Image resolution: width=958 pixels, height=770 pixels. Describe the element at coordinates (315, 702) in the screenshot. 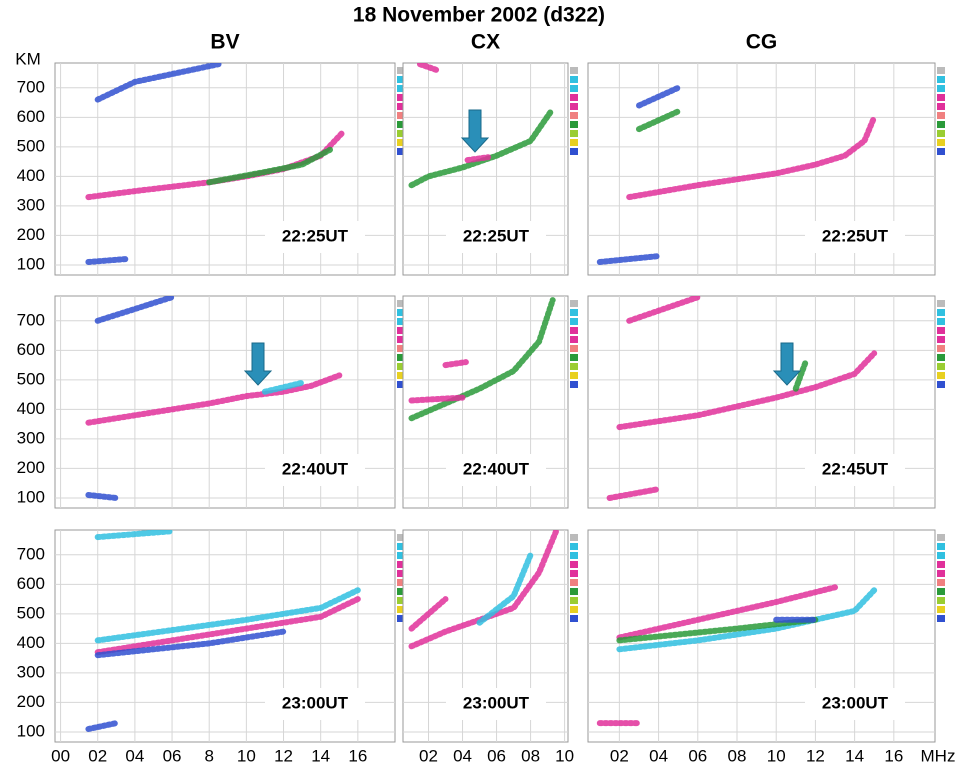

I see `time-annotation: 23:00UT` at that location.